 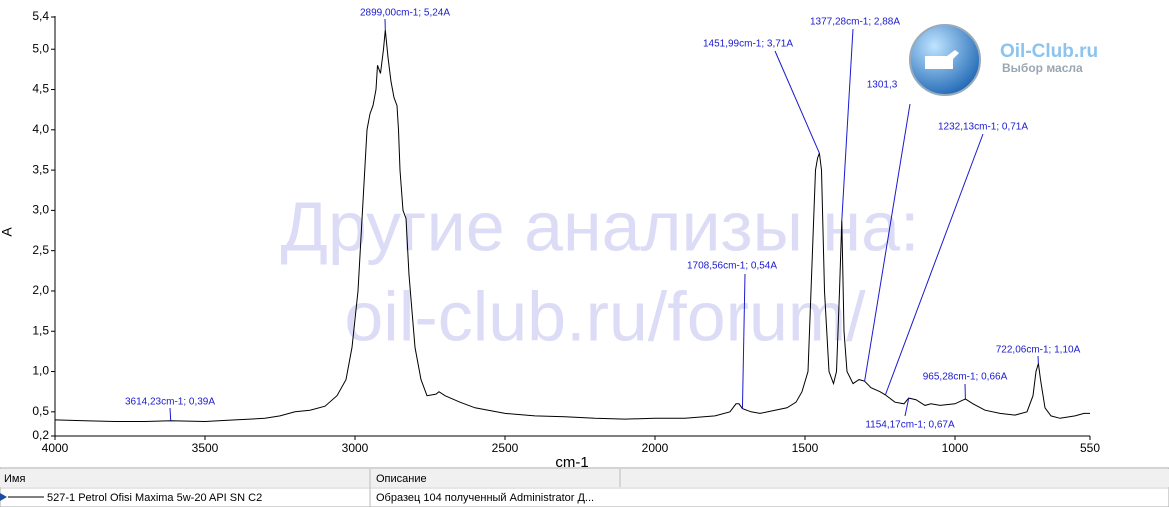 I want to click on y-tick-label: 1,5, so click(x=40, y=330).